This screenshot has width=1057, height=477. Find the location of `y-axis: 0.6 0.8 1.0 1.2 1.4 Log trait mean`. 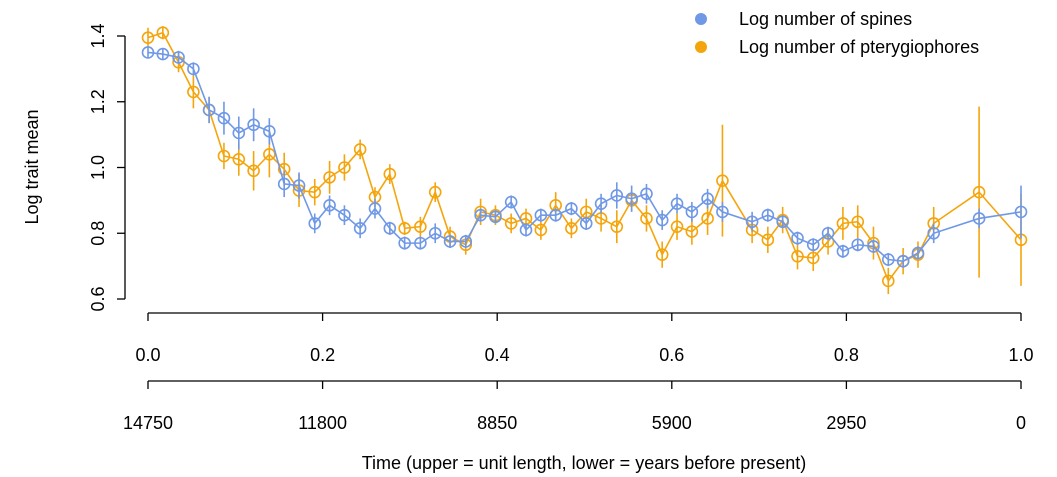

y-axis: 0.6 0.8 1.0 1.2 1.4 Log trait mean is located at coordinates (74, 167).